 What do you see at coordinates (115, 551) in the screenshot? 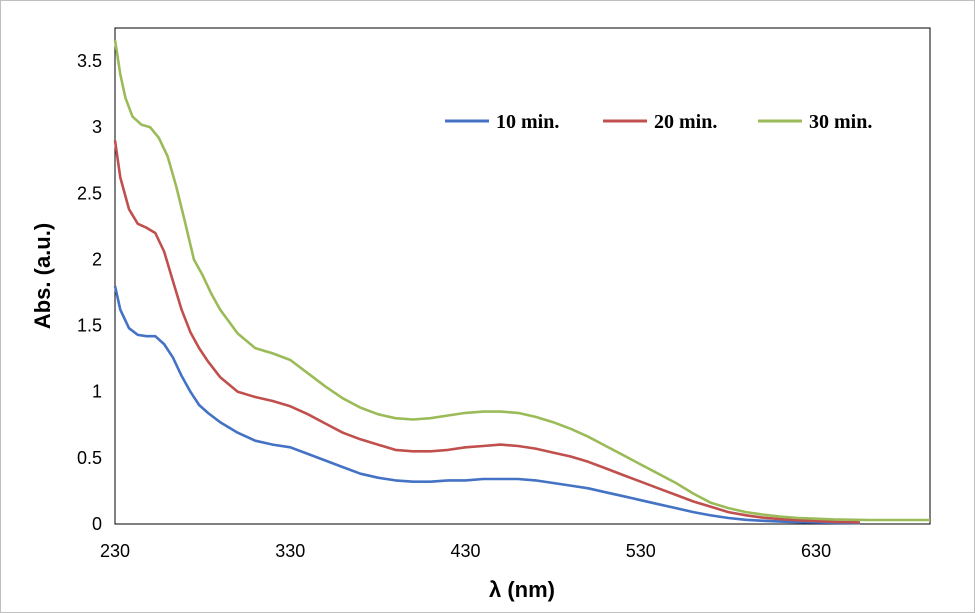
I see `x-tick-label: 230` at bounding box center [115, 551].